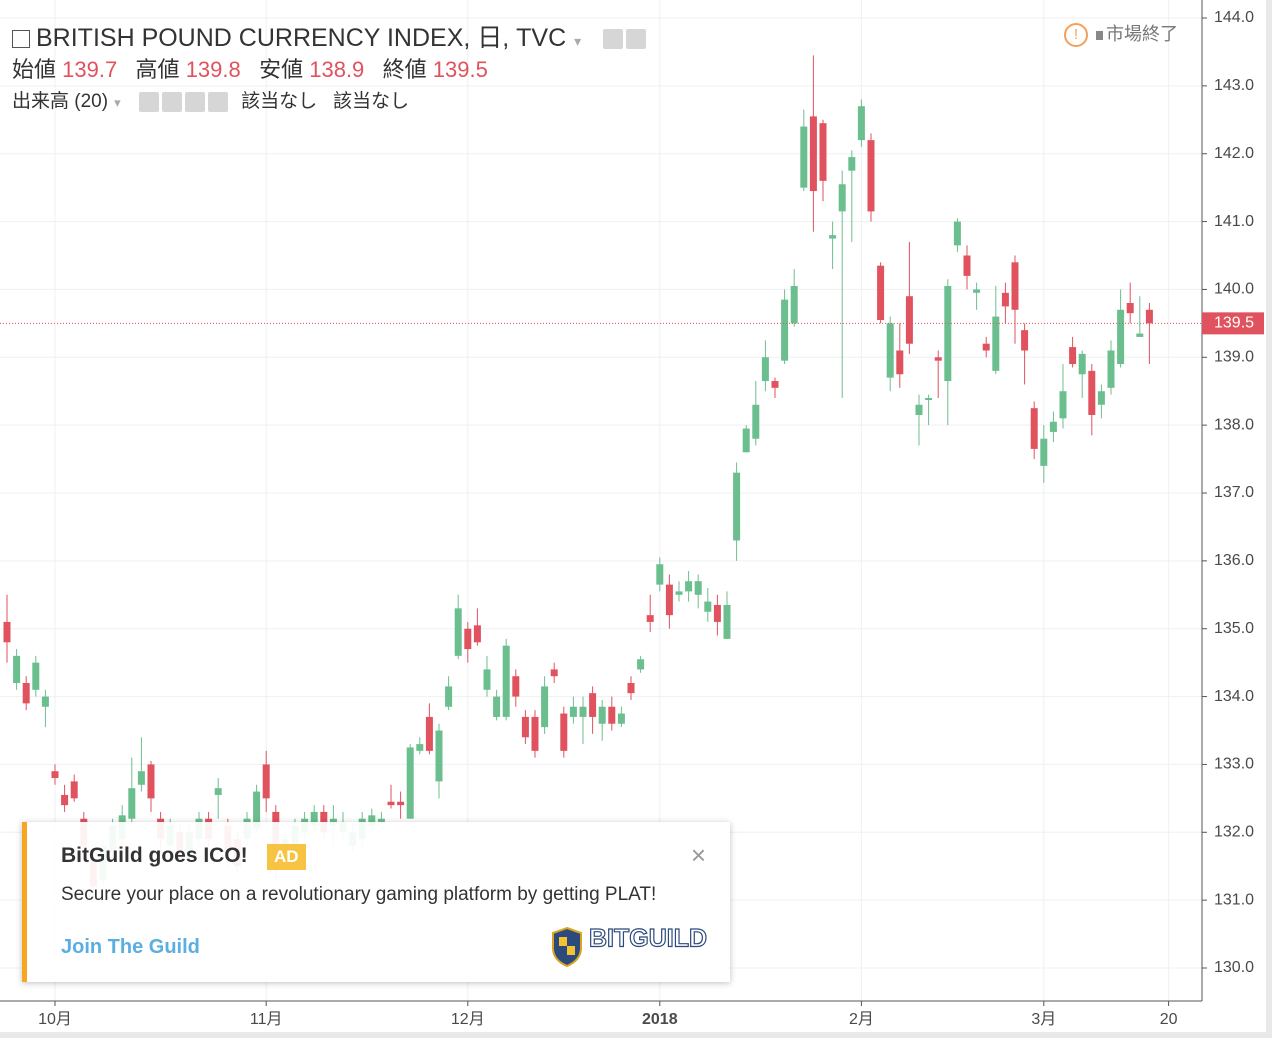 Image resolution: width=1272 pixels, height=1038 pixels. I want to click on ohlc-label: 高値, so click(157, 69).